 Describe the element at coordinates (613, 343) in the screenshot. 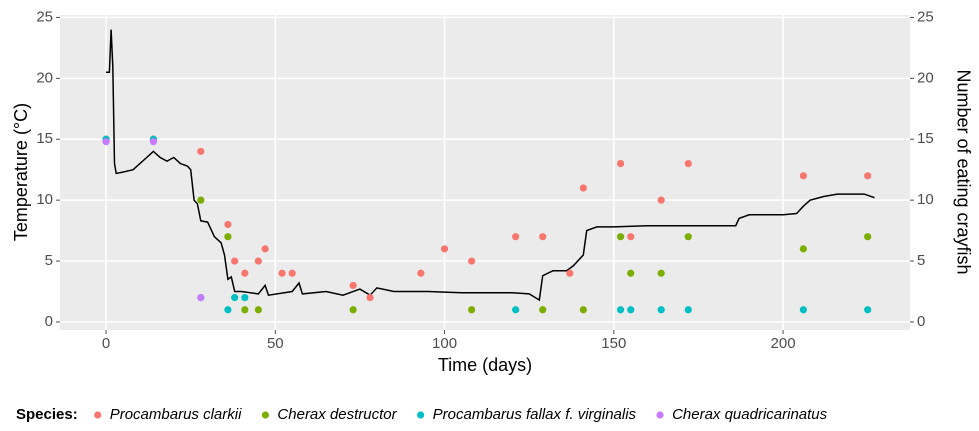

I see `x-tick-label: 150` at that location.